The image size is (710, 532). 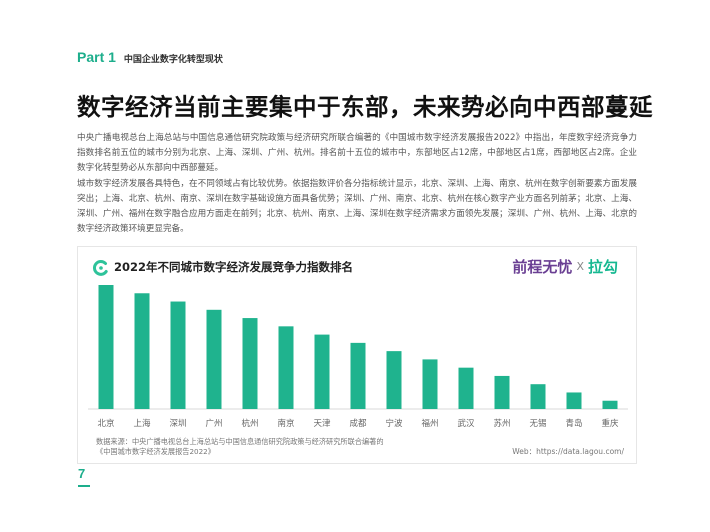 I want to click on x-tick-label-3: 广州, so click(x=213, y=423).